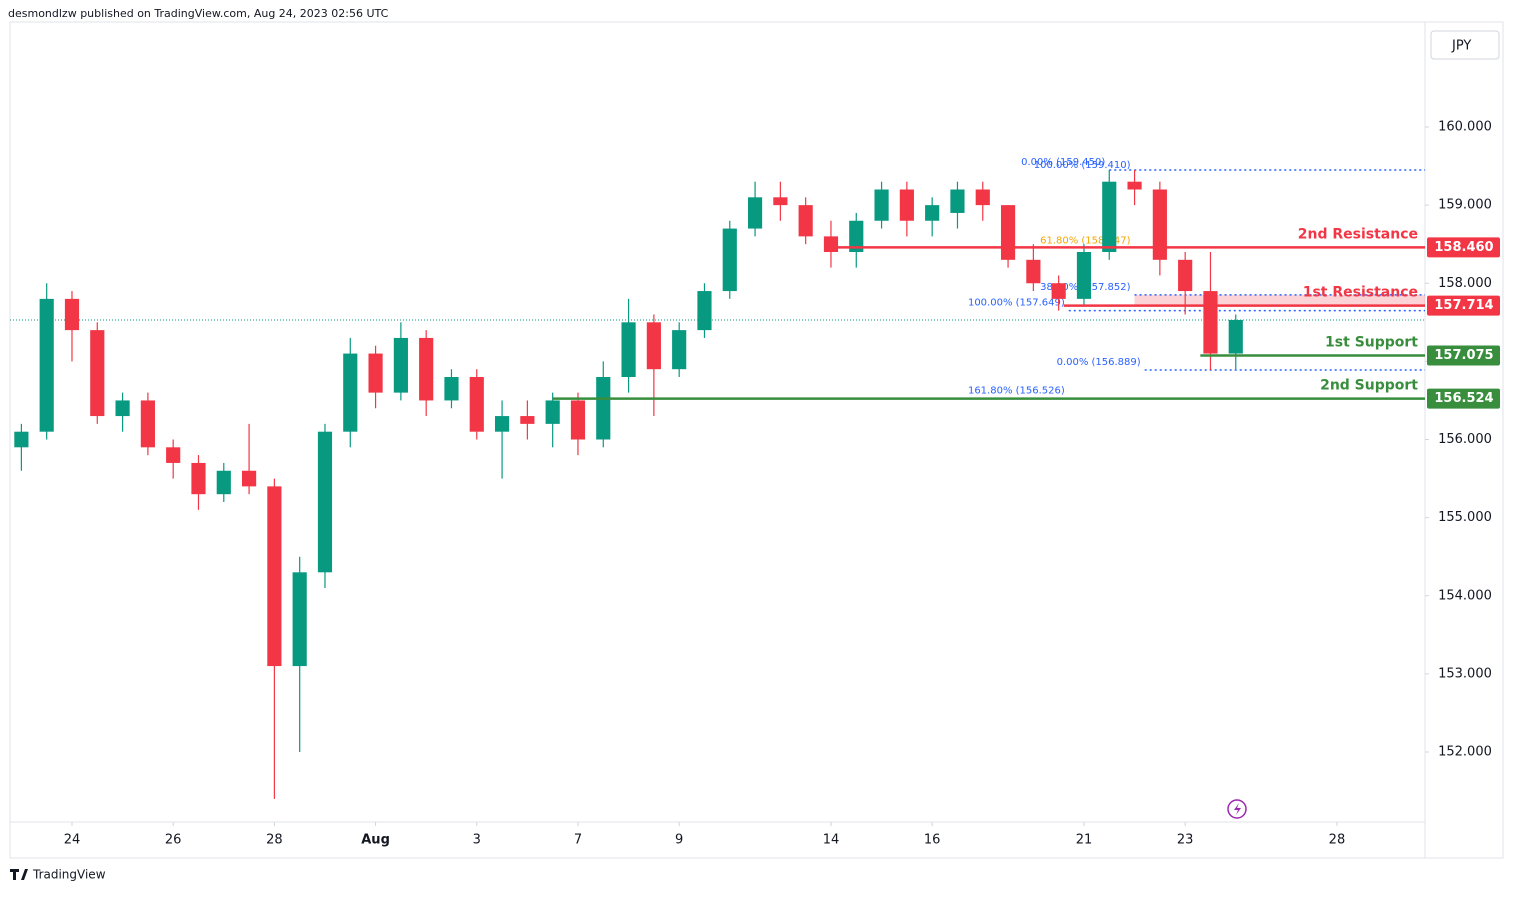 The image size is (1514, 897). I want to click on x-tick-label: 14, so click(831, 840).